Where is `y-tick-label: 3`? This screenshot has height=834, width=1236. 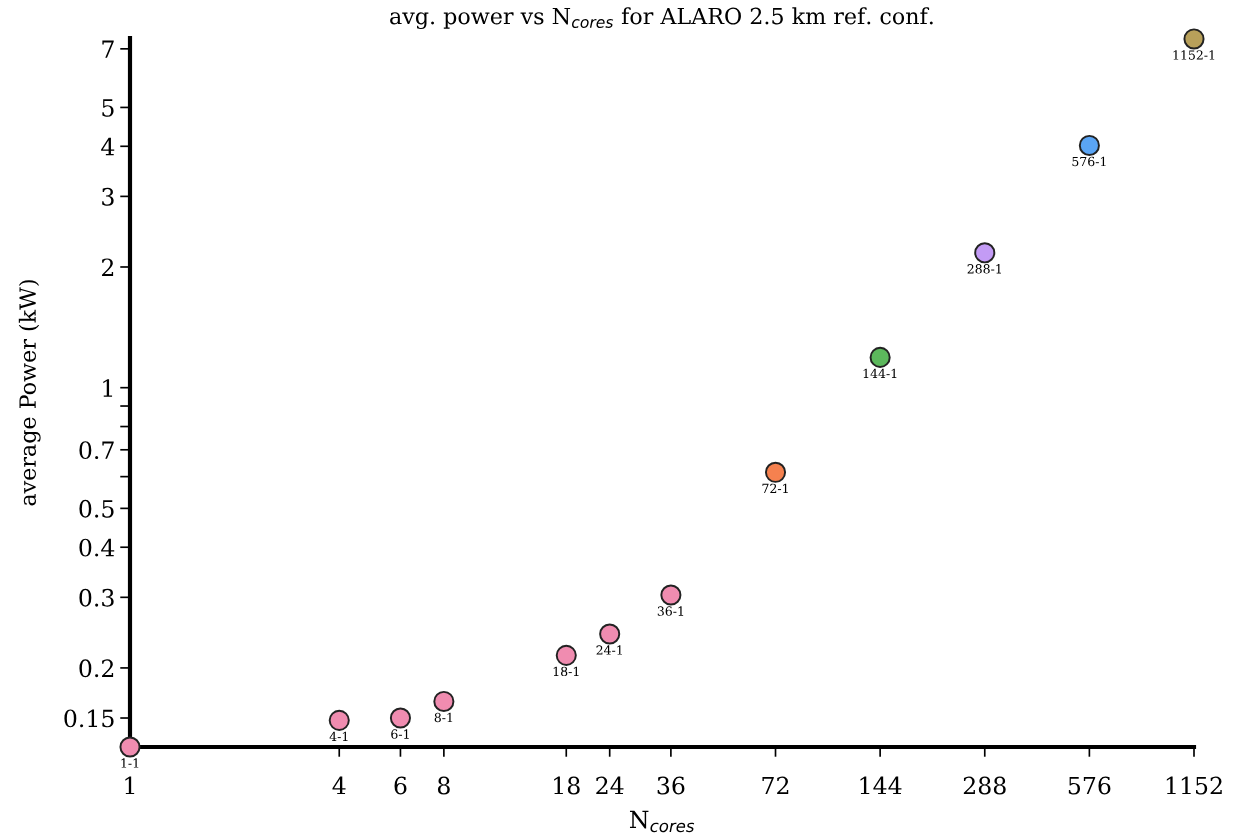
y-tick-label: 3 is located at coordinates (108, 196).